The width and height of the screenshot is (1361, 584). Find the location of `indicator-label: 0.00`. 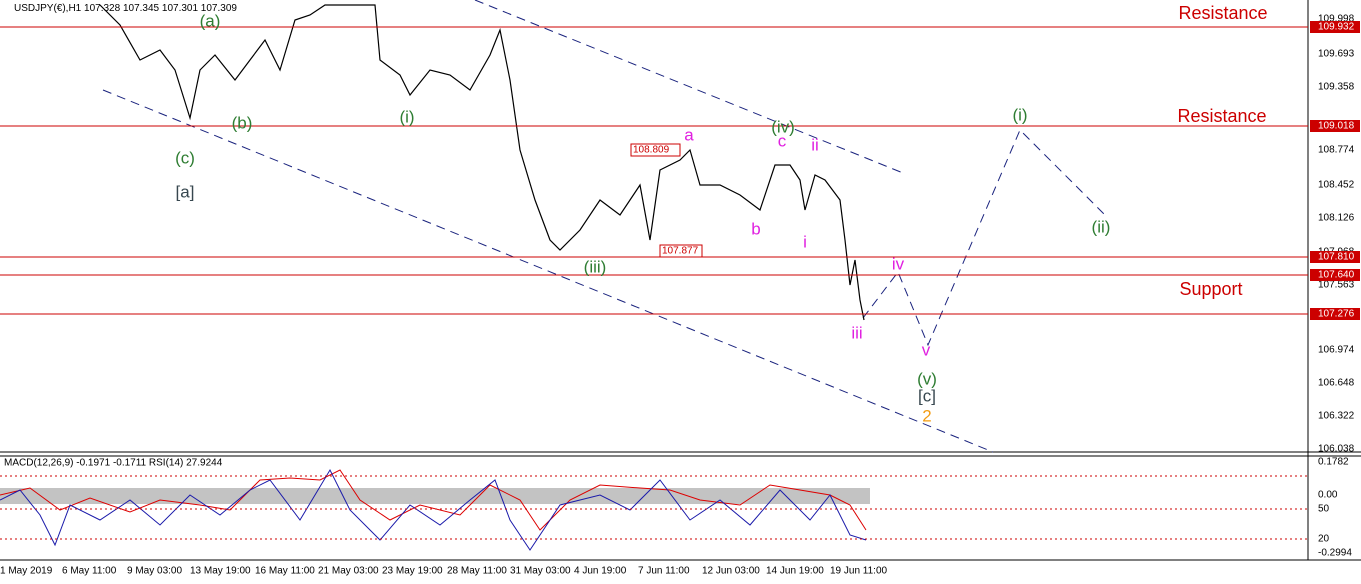

indicator-label: 0.00 is located at coordinates (1328, 495).